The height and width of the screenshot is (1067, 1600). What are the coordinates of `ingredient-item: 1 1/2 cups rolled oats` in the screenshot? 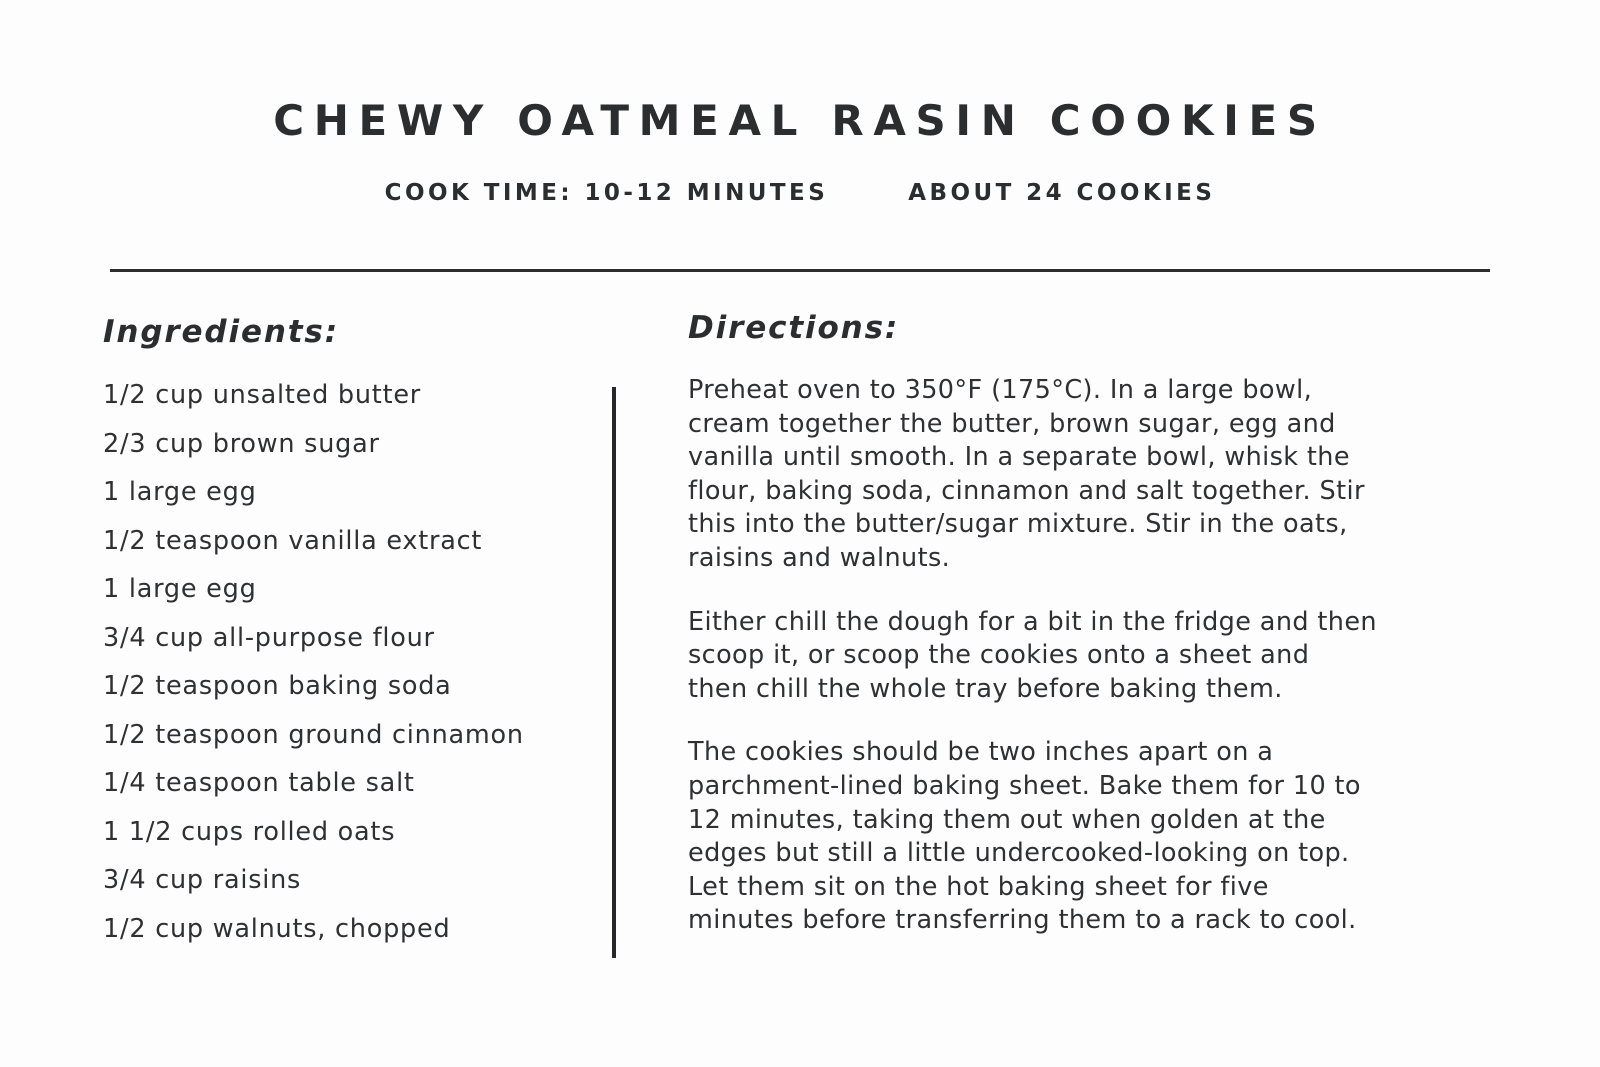 It's located at (249, 831).